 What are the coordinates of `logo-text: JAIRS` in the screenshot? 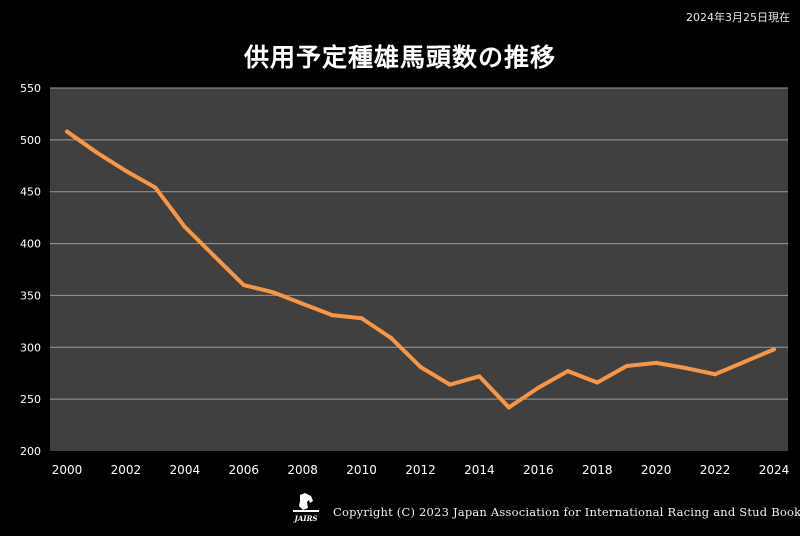 It's located at (305, 518).